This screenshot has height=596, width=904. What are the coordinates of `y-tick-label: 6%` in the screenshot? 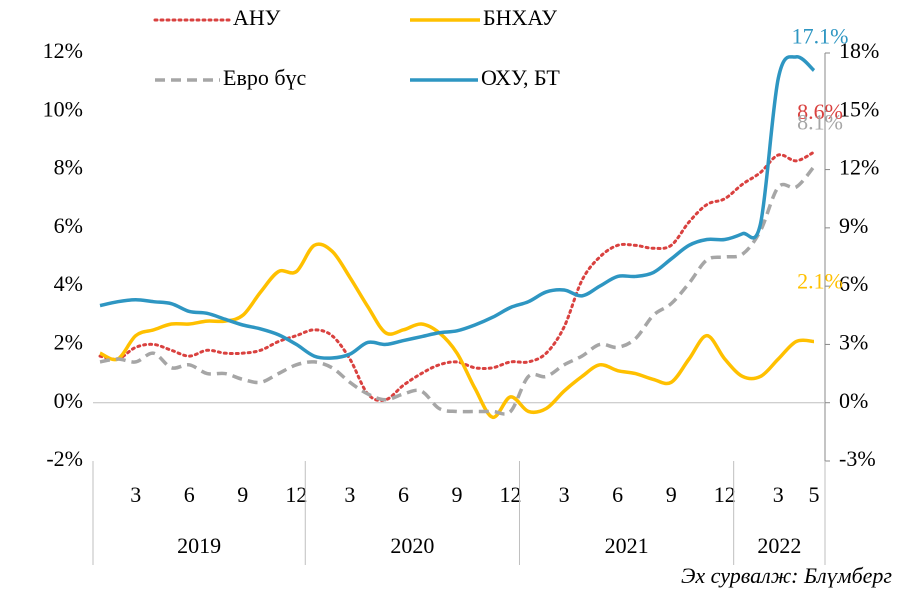 It's located at (68, 225).